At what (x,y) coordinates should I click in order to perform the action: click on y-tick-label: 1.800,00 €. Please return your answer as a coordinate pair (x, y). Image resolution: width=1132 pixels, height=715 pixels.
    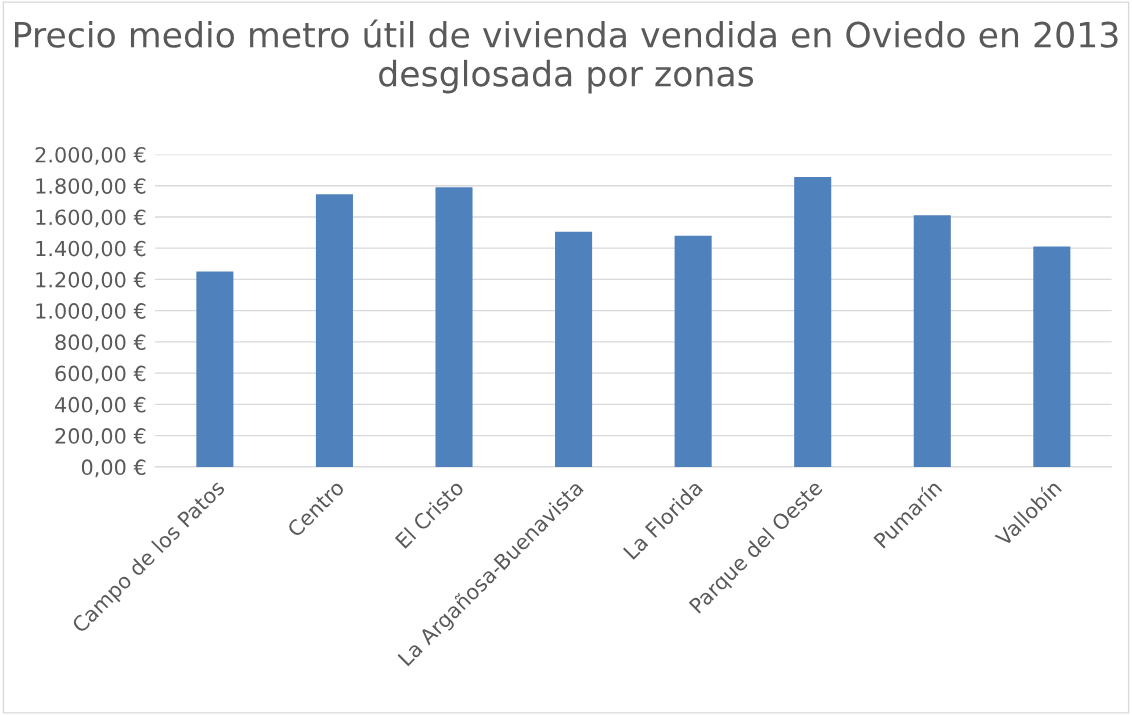
    Looking at the image, I should click on (91, 187).